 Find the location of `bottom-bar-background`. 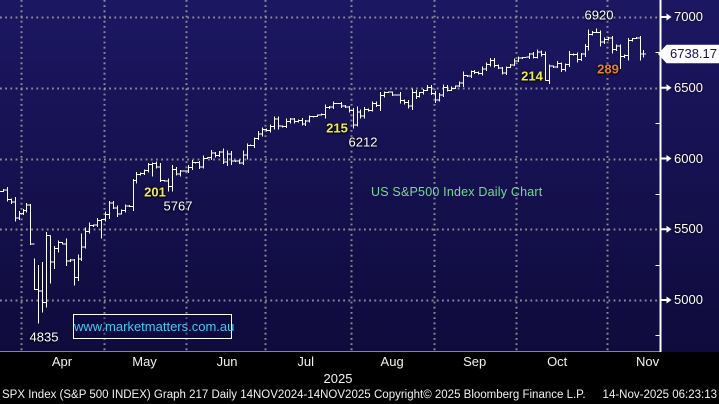

bottom-bar-background is located at coordinates (359, 378).